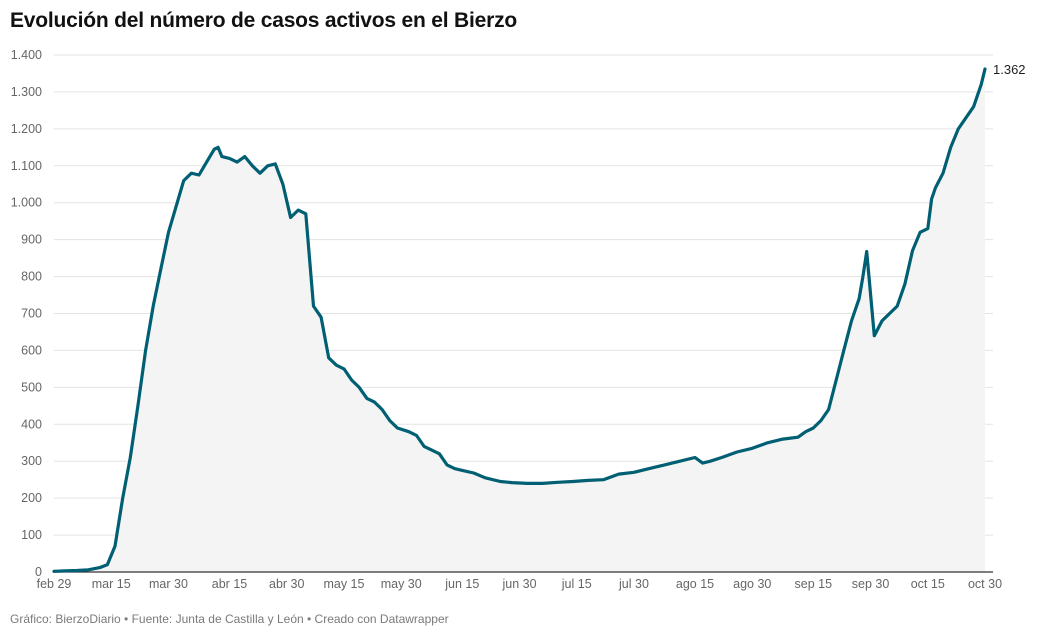 Image resolution: width=1044 pixels, height=641 pixels. I want to click on y-tick-label: 1.300, so click(26, 92).